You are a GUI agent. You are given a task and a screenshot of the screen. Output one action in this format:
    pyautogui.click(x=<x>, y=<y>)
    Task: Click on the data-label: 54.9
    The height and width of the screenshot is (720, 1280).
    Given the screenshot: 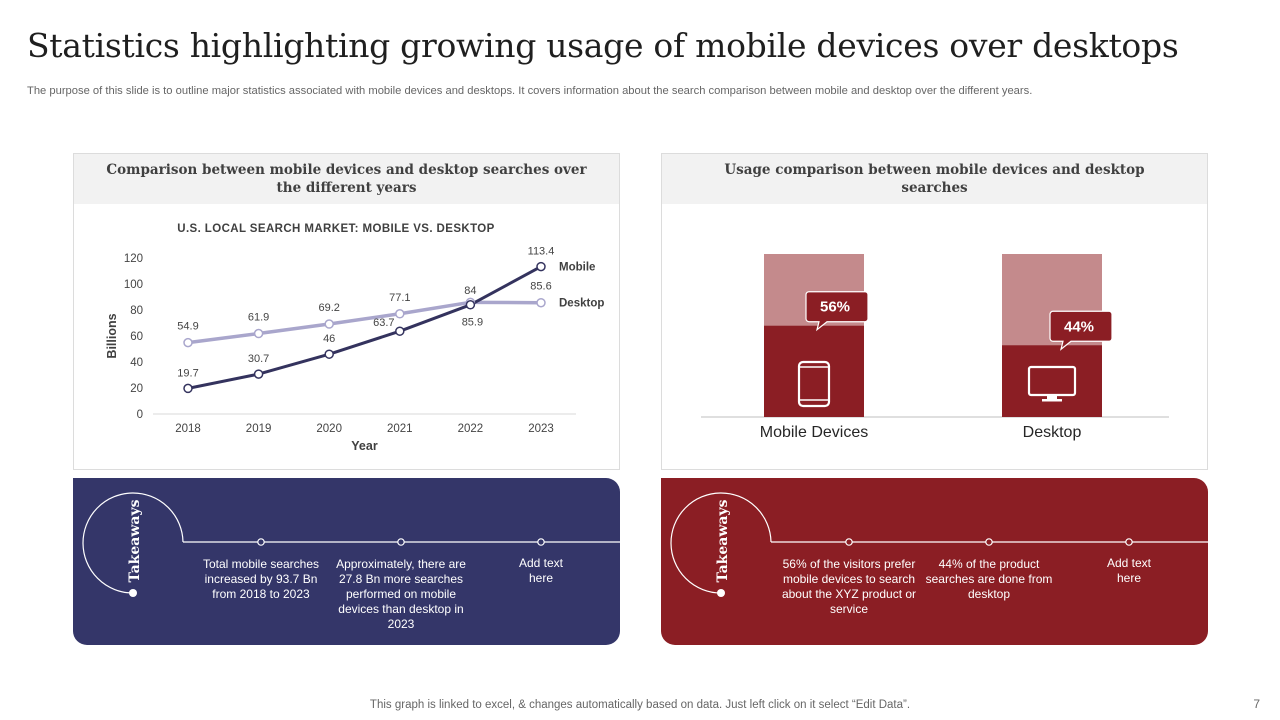 What is the action you would take?
    pyautogui.click(x=187, y=327)
    